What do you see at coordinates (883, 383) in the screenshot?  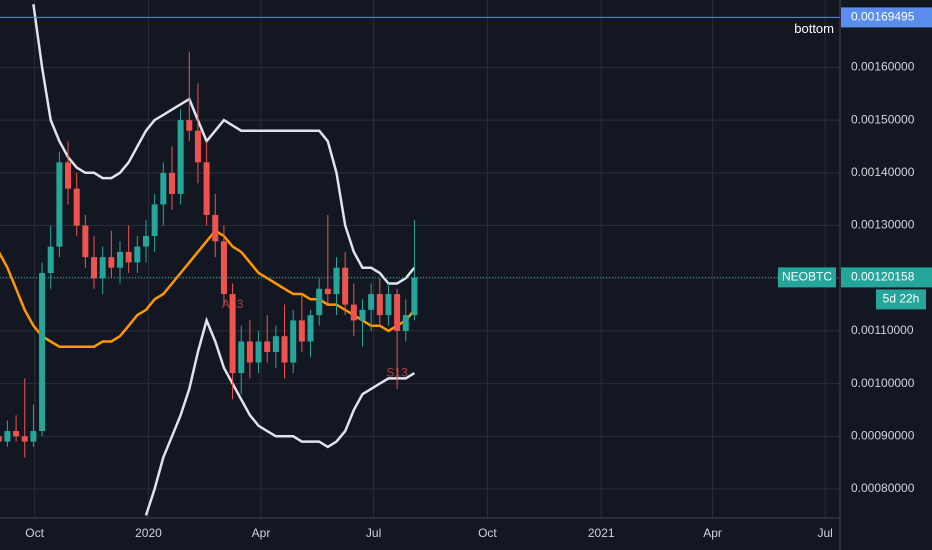 I see `y-tick-label: 0.00100000` at bounding box center [883, 383].